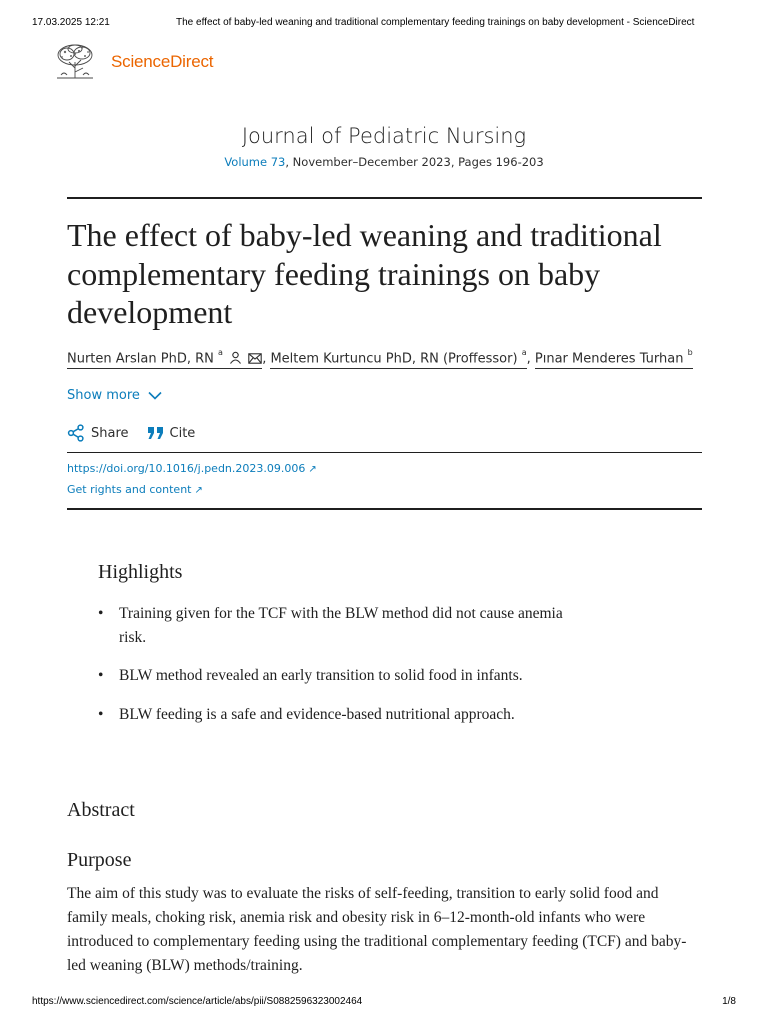  What do you see at coordinates (155, 433) in the screenshot?
I see `quote-icon` at bounding box center [155, 433].